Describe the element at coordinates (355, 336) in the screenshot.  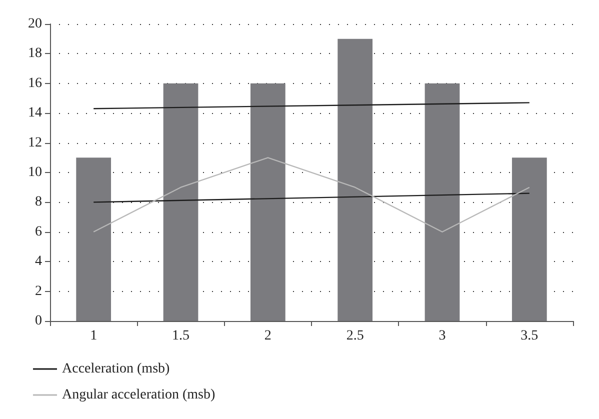
I see `x-tick-label: 2.5` at that location.